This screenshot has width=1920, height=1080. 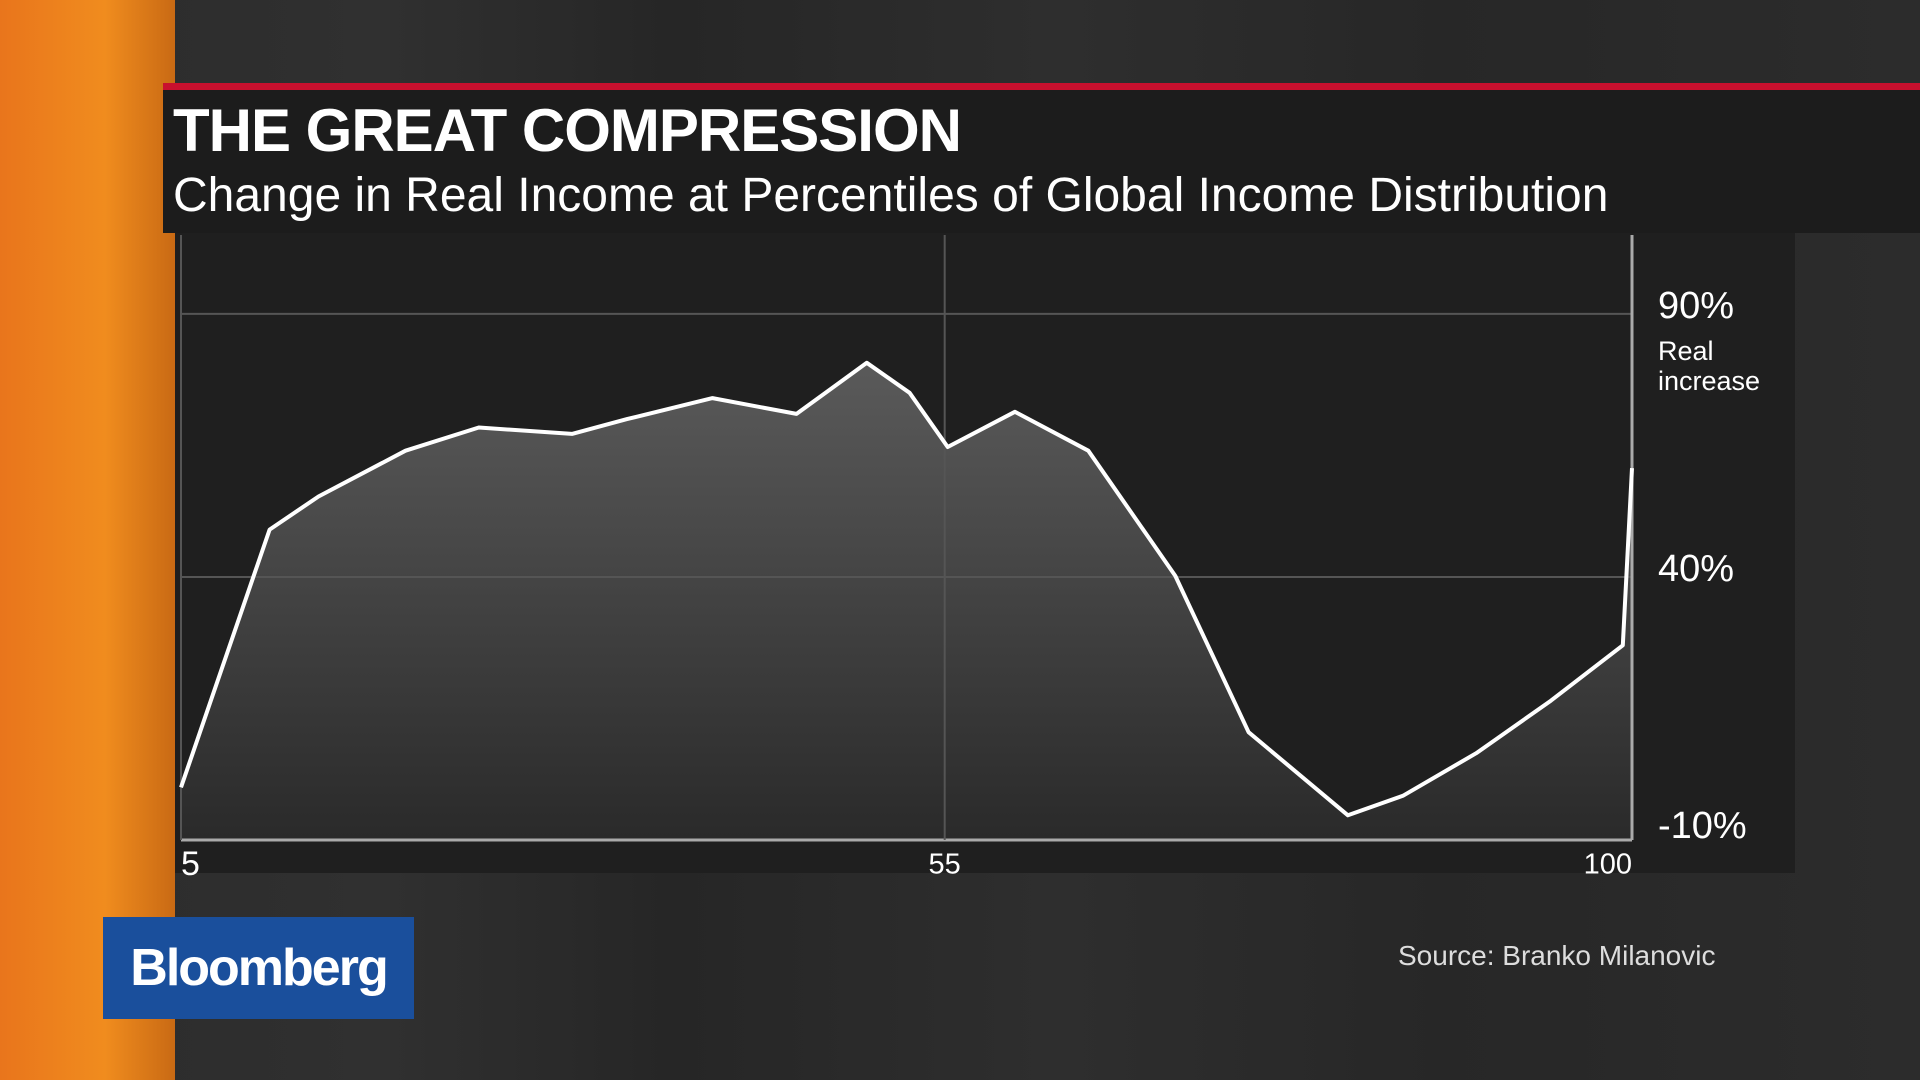 I want to click on y-tick-label: 40%, so click(x=1696, y=569).